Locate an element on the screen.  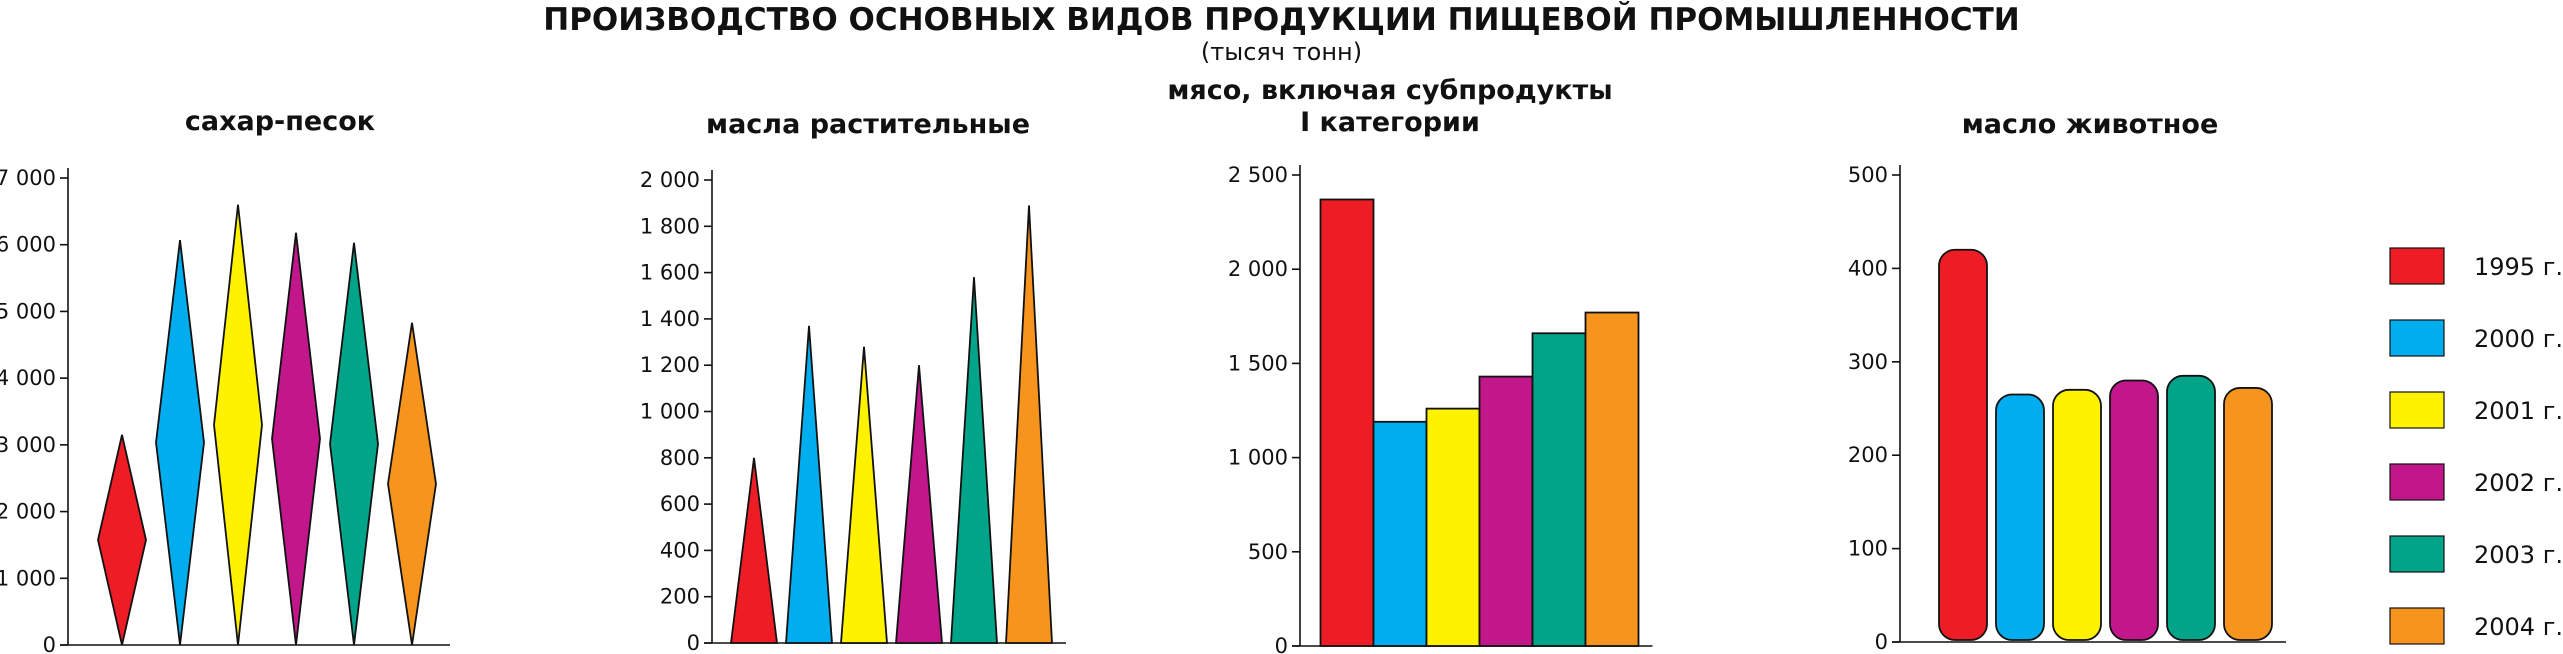
panel-title: сахар-песок is located at coordinates (280, 121).